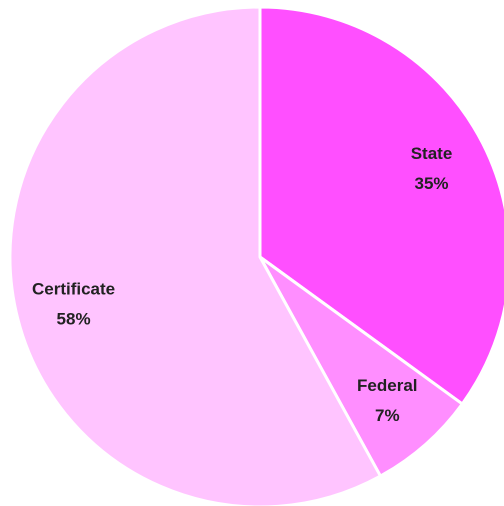 This screenshot has height=506, width=504. Describe the element at coordinates (432, 153) in the screenshot. I see `slice-label: State` at that location.